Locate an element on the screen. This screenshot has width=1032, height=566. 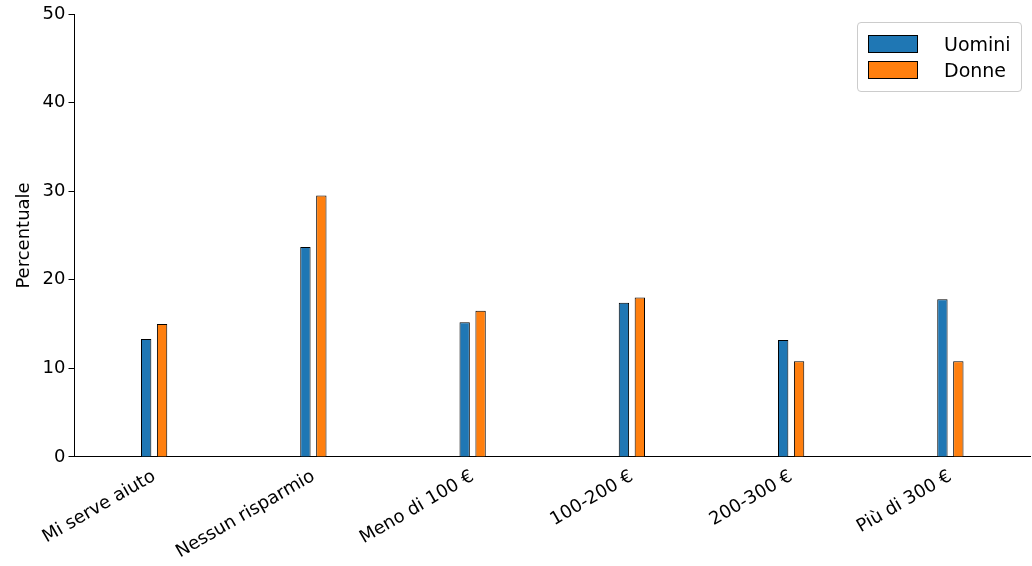
x-tick-label: Più di 300 € is located at coordinates (903, 500).